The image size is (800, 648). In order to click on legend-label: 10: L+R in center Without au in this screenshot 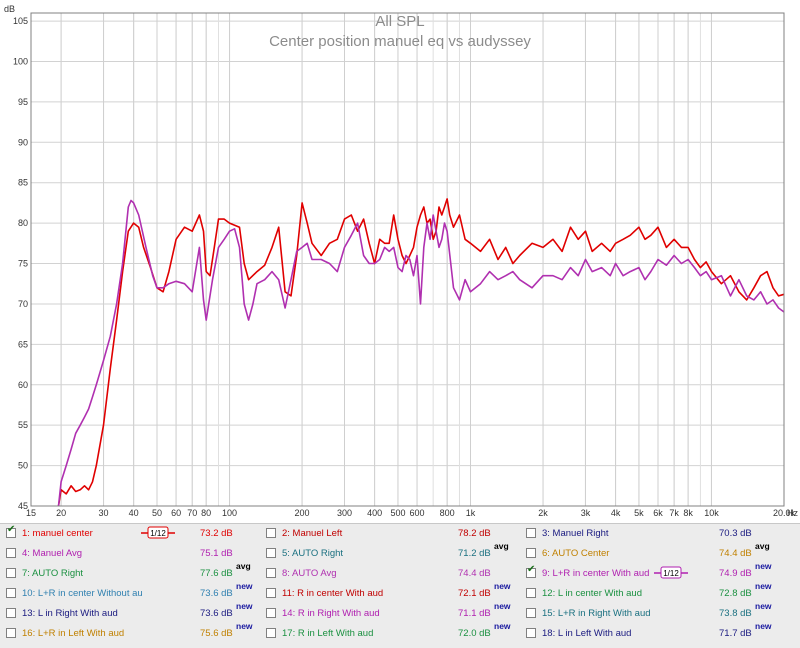, I will do `click(82, 593)`.